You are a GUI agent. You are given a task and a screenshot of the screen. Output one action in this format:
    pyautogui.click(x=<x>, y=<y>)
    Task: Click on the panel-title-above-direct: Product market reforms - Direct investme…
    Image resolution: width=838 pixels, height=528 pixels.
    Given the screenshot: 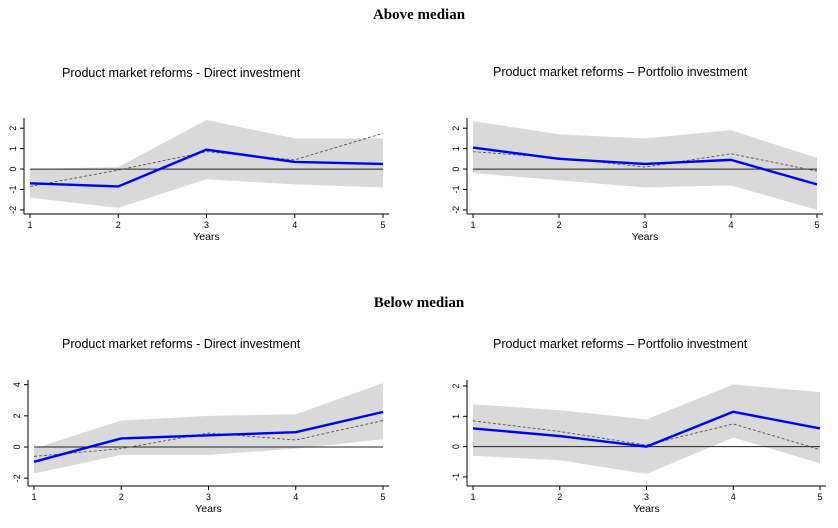 What is the action you would take?
    pyautogui.click(x=181, y=73)
    